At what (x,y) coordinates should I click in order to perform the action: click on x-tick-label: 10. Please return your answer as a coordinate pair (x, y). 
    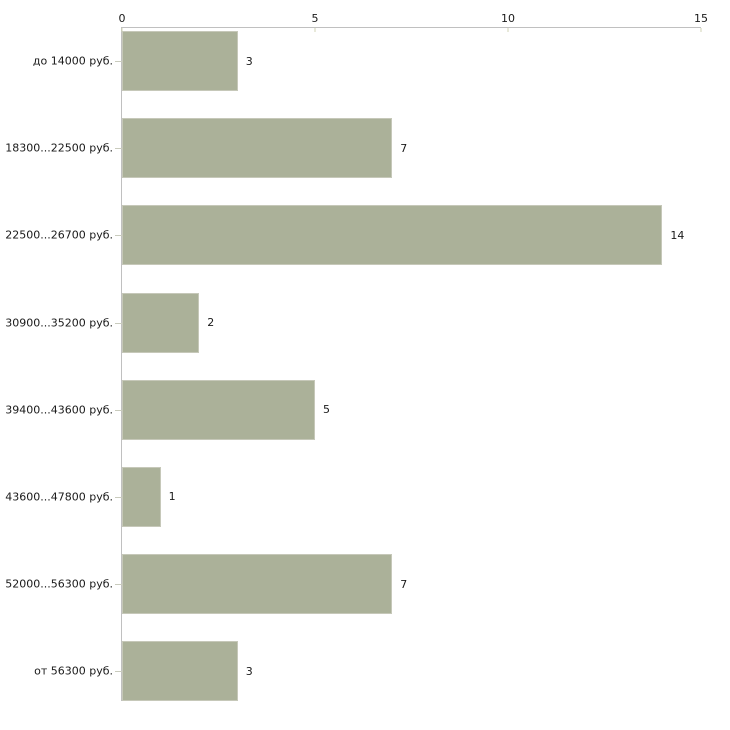
    Looking at the image, I should click on (508, 18).